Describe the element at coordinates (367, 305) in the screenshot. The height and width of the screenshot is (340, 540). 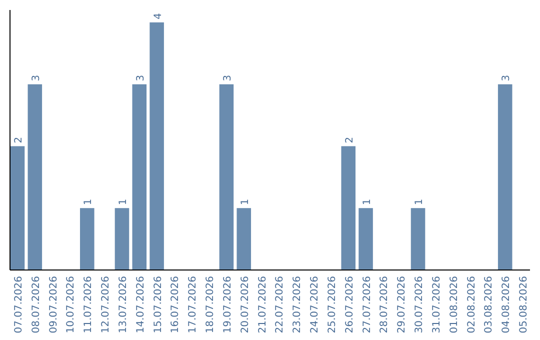
I see `x-tick-label: 27.07.2026` at that location.